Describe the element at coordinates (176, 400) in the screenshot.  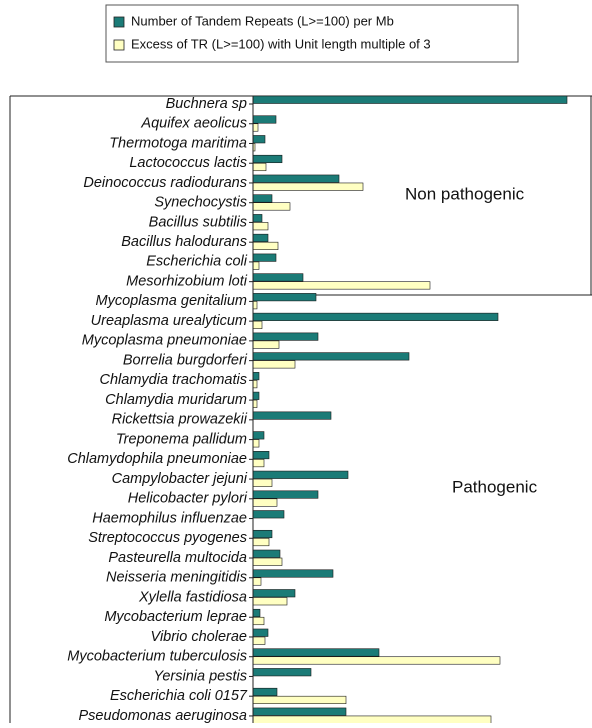
I see `y-tick-label: Chlamydia muridarum` at that location.